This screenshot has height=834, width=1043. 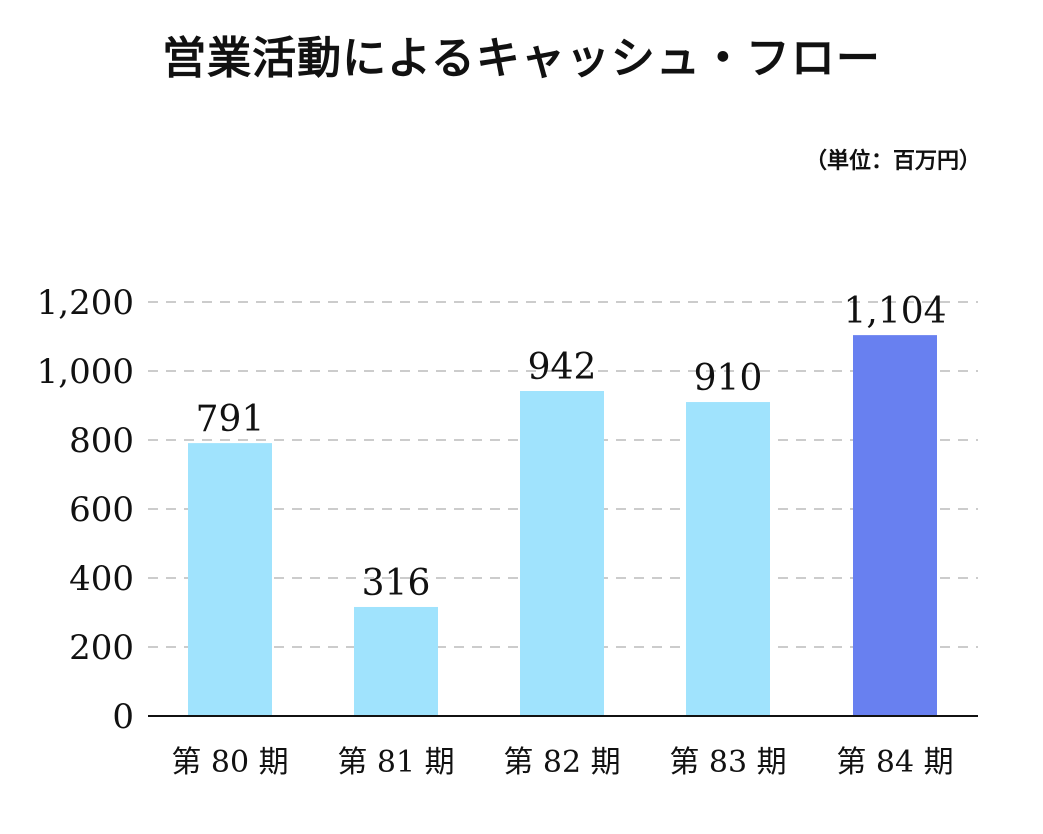 I want to click on y-tick-label: 0, so click(x=123, y=717).